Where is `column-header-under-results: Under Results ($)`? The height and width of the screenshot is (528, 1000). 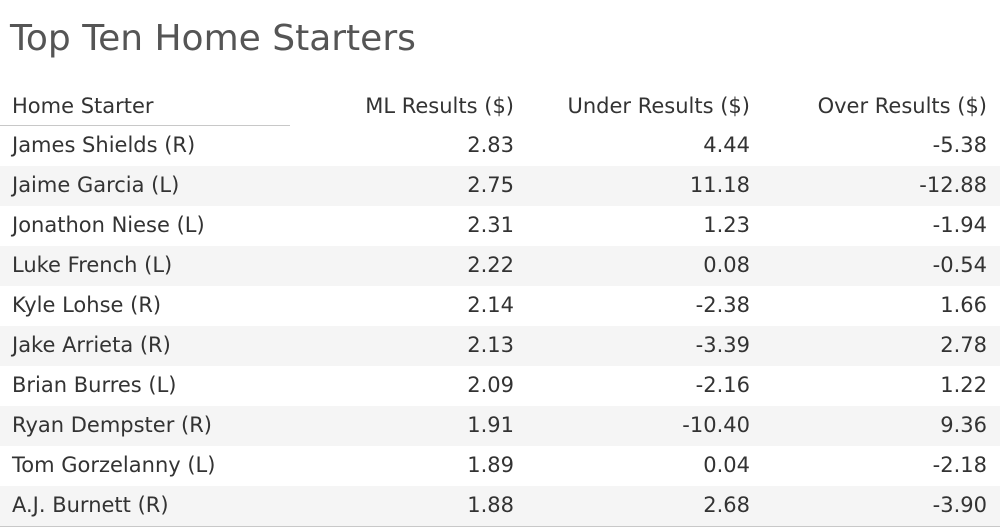
column-header-under-results: Under Results ($) is located at coordinates (659, 106).